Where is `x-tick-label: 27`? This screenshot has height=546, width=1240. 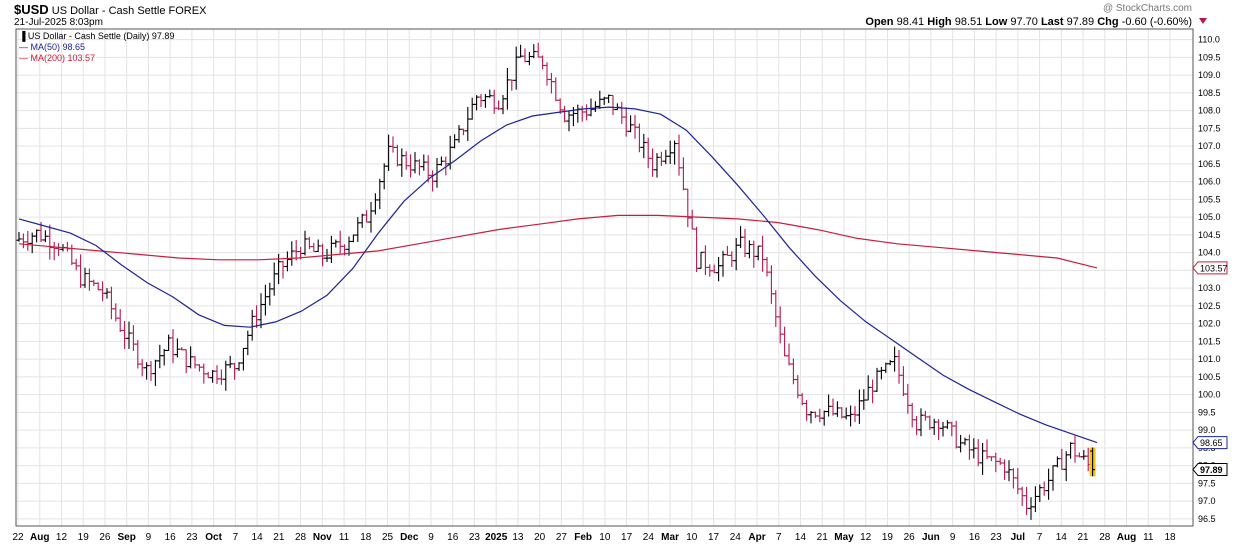
x-tick-label: 27 is located at coordinates (562, 537).